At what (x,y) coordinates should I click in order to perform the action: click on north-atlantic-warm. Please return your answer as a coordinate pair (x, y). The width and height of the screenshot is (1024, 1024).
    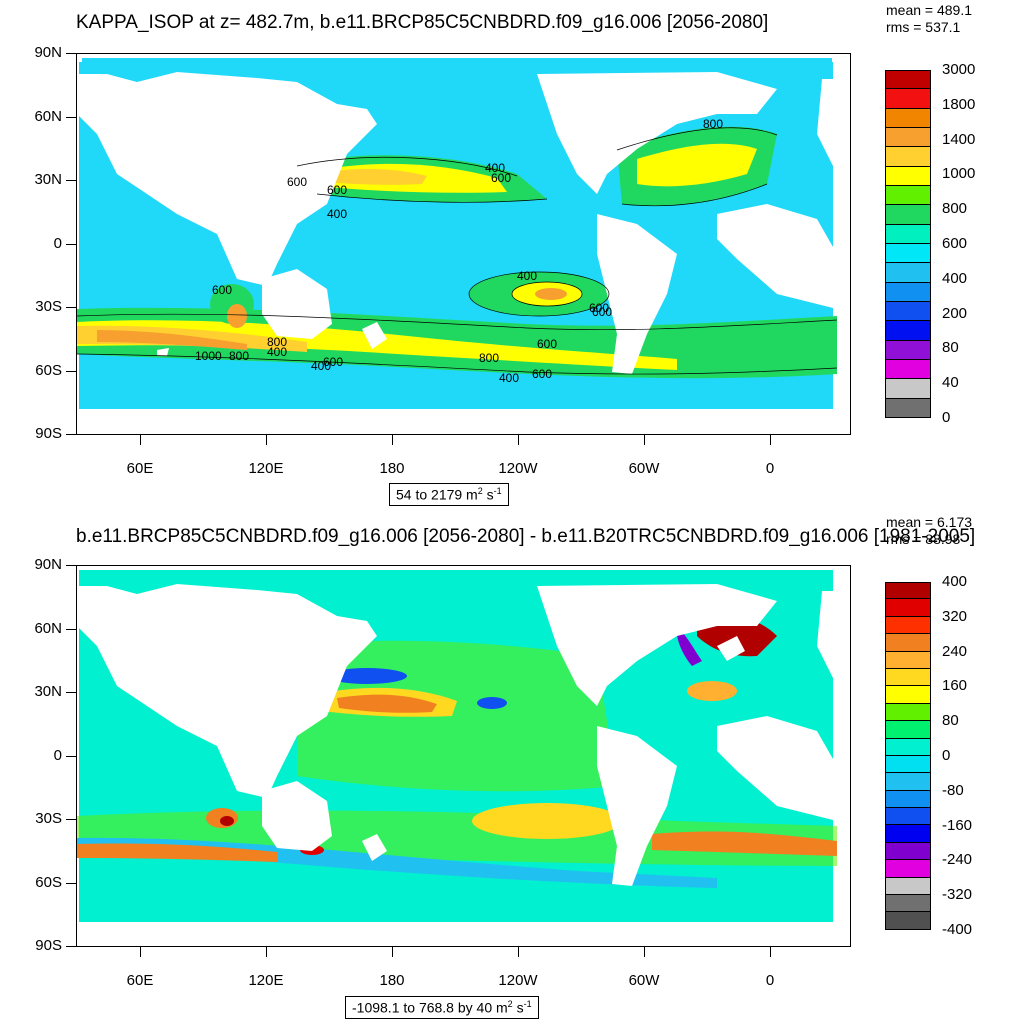
    Looking at the image, I should click on (712, 691).